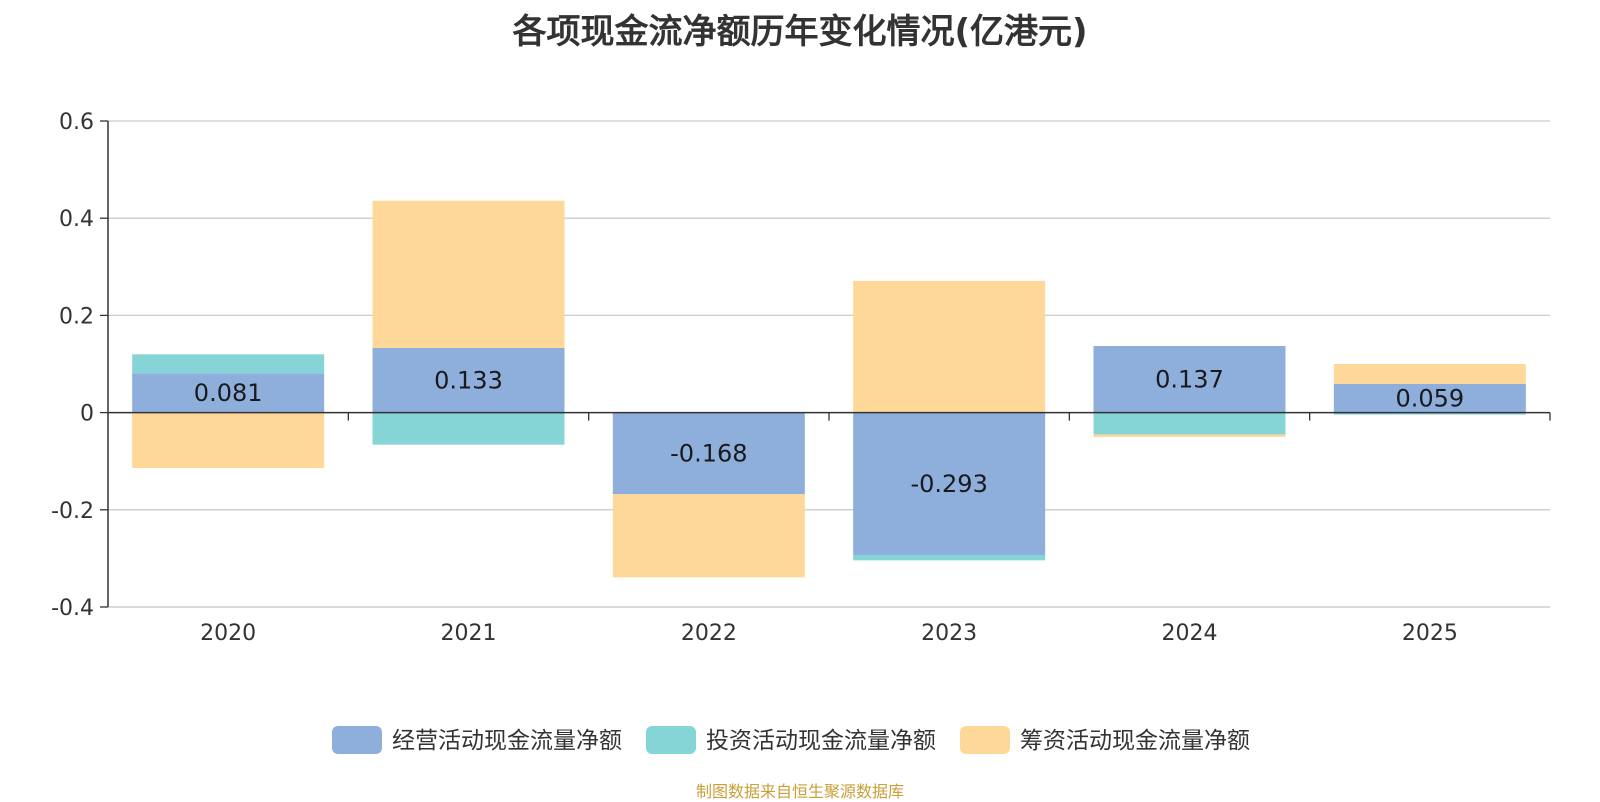 Image resolution: width=1600 pixels, height=802 pixels. I want to click on data-label: -0.293, so click(948, 484).